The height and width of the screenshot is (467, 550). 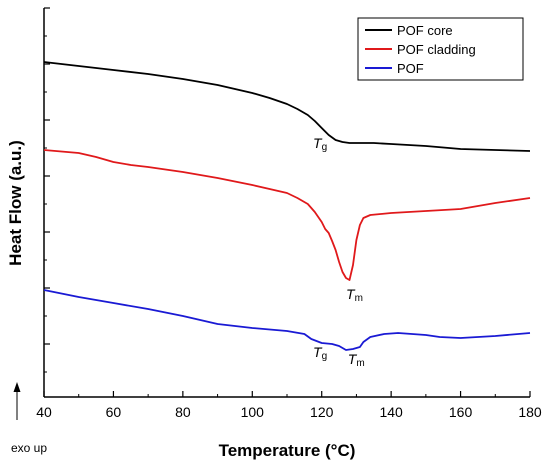 I want to click on x-tick-label: 180, so click(x=530, y=412).